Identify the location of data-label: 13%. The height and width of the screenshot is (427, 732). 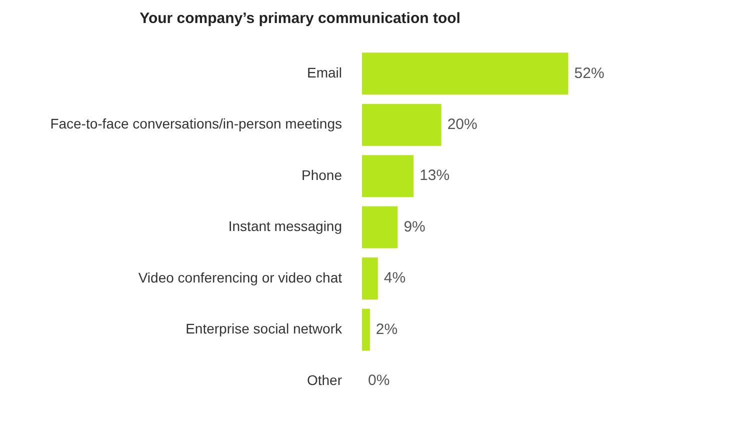
(435, 175).